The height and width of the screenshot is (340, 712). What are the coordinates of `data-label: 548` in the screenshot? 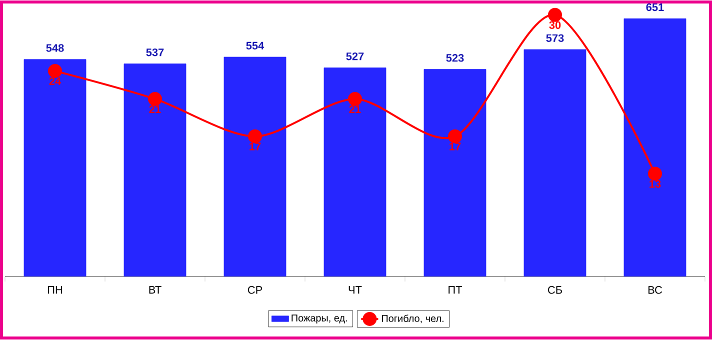 It's located at (55, 48).